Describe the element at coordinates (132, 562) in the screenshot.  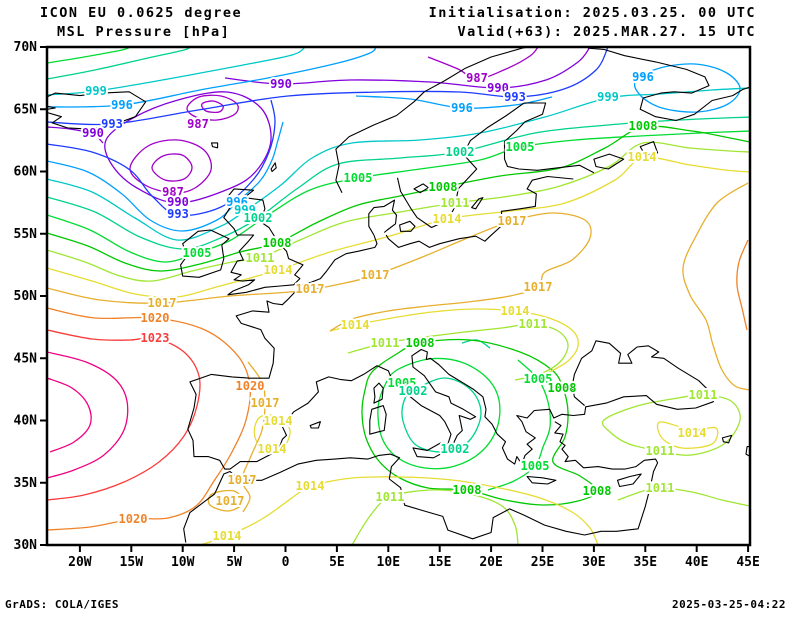
I see `lon-tick-label: 15W` at that location.